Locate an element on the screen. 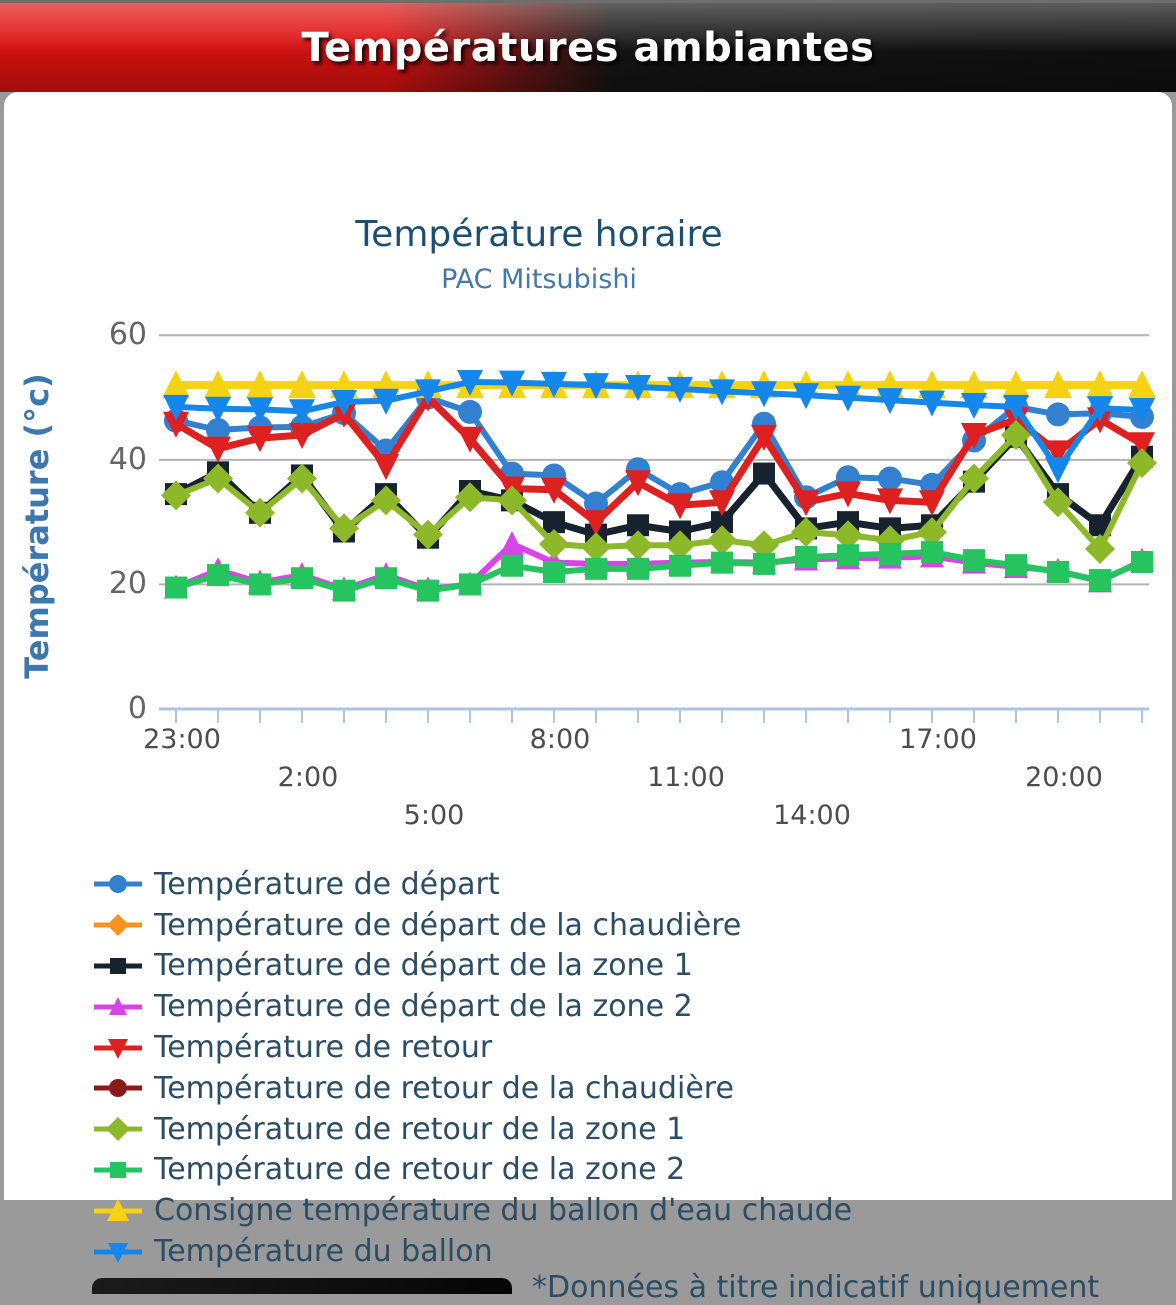 This screenshot has width=1176, height=1305. x-tick-label: 14:00 is located at coordinates (812, 815).